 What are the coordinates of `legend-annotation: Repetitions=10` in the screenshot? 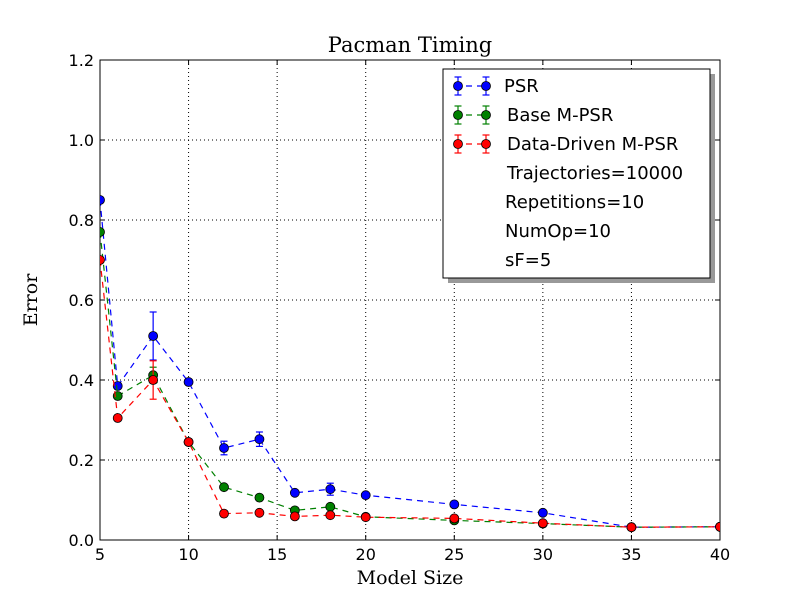 It's located at (574, 202).